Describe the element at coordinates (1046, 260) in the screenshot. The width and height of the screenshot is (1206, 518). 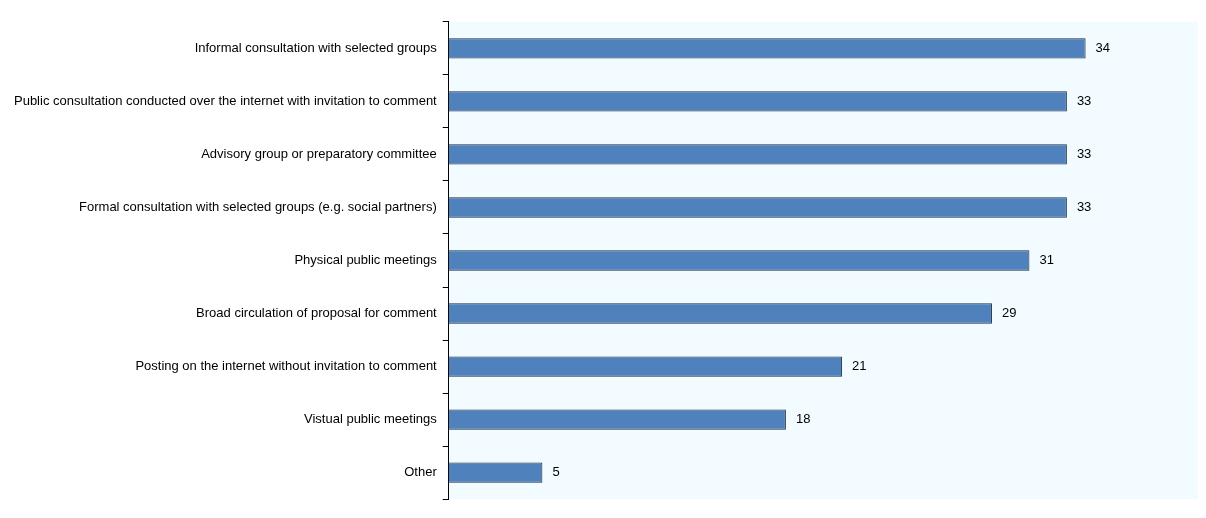
I see `data-label: 31` at that location.